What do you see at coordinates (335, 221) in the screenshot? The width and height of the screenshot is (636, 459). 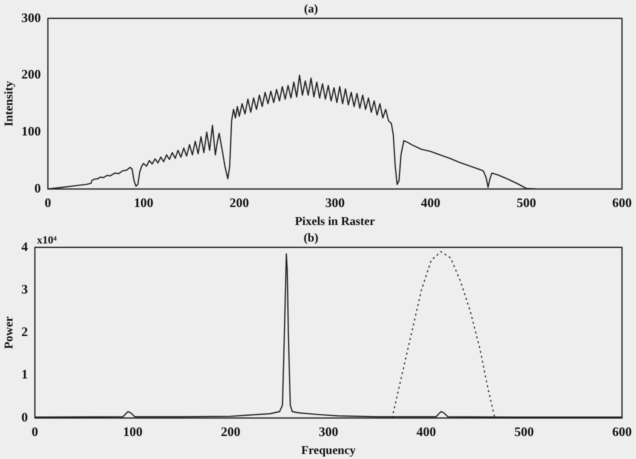 I see `x-axis-title: Pixels in Raster` at bounding box center [335, 221].